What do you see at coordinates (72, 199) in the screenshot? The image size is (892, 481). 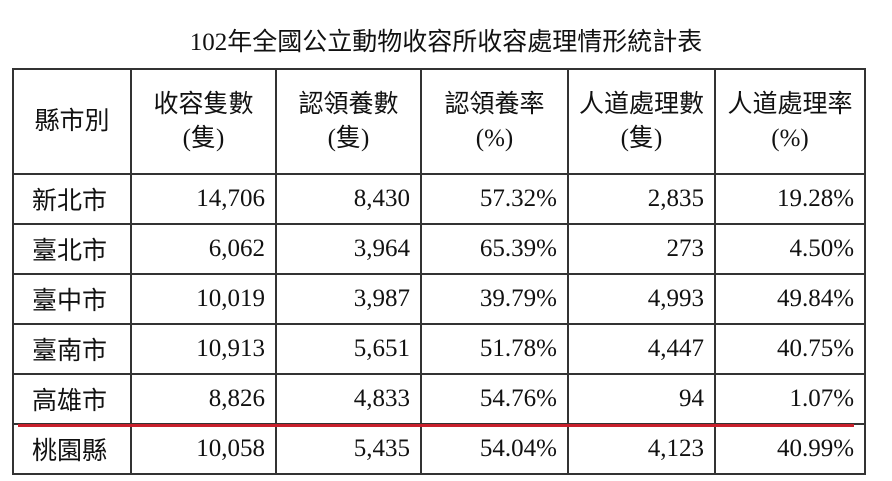 I see `county-cell: 新北市` at bounding box center [72, 199].